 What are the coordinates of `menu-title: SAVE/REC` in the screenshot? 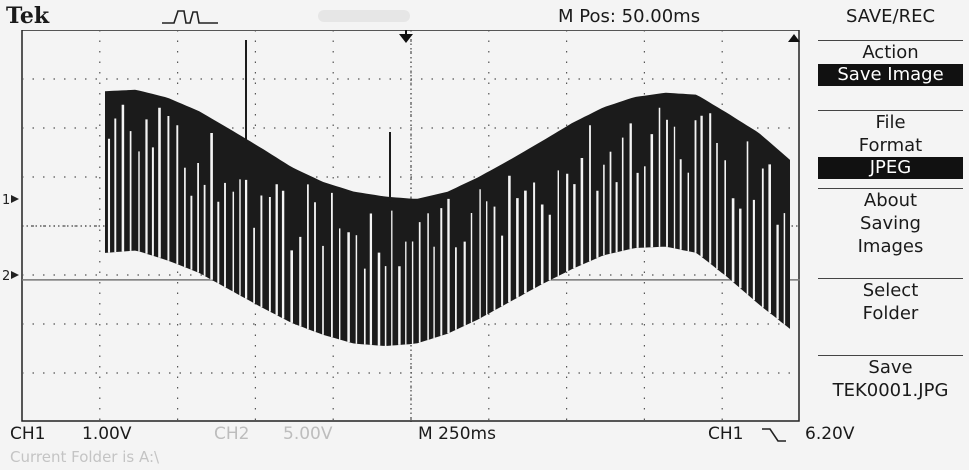 It's located at (890, 16).